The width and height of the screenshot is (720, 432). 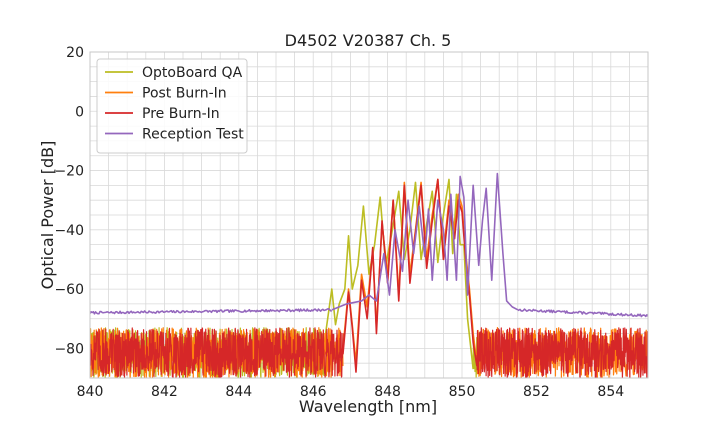 What do you see at coordinates (610, 392) in the screenshot?
I see `x-tick-label: 854` at bounding box center [610, 392].